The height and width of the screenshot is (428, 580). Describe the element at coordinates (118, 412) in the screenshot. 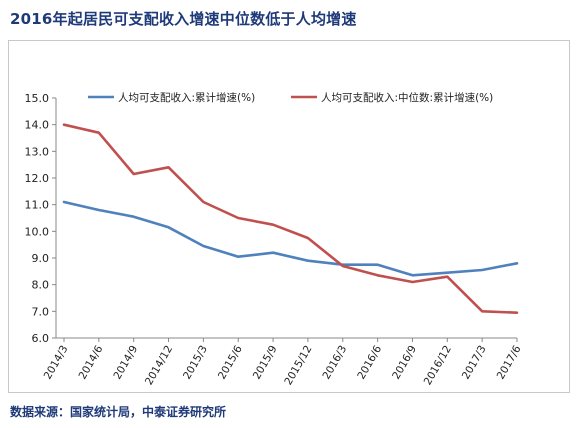

I see `data-source: 数据来源：国家统计局，中泰证券研究所` at that location.